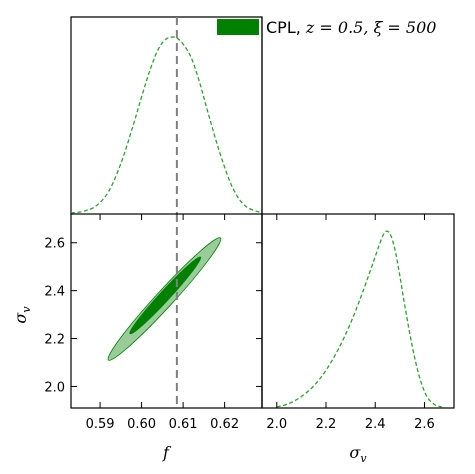 This screenshot has width=475, height=474. I want to click on sigma-xtick-label: 2.2, so click(326, 424).